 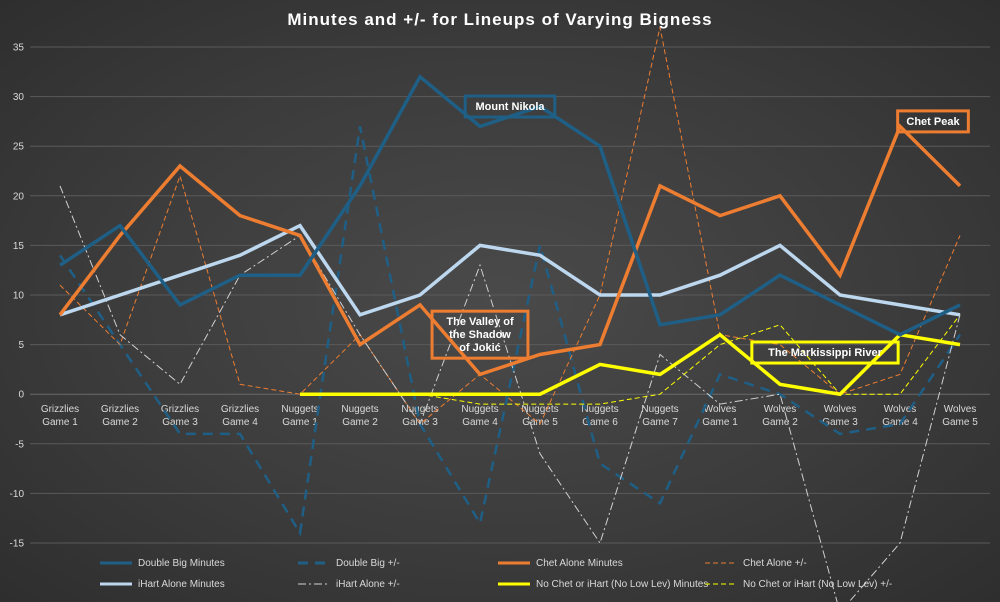 What do you see at coordinates (240, 416) in the screenshot?
I see `x-tick-label: Grizzlies Game 4` at bounding box center [240, 416].